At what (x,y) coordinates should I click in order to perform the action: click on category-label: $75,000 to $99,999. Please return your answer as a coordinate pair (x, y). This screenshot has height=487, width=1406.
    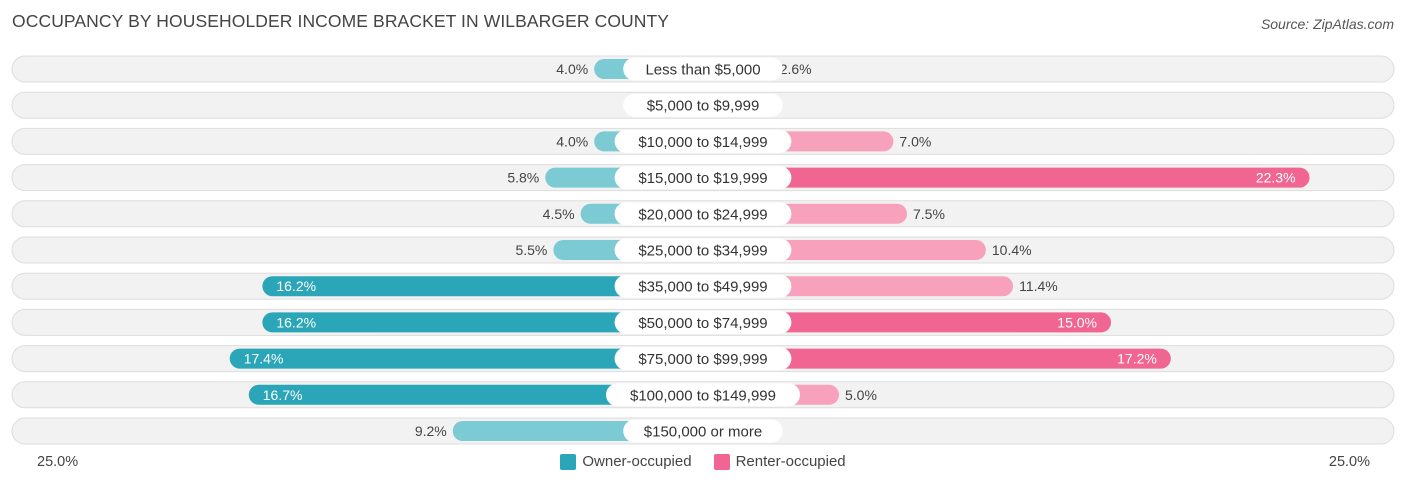
    Looking at the image, I should click on (702, 359).